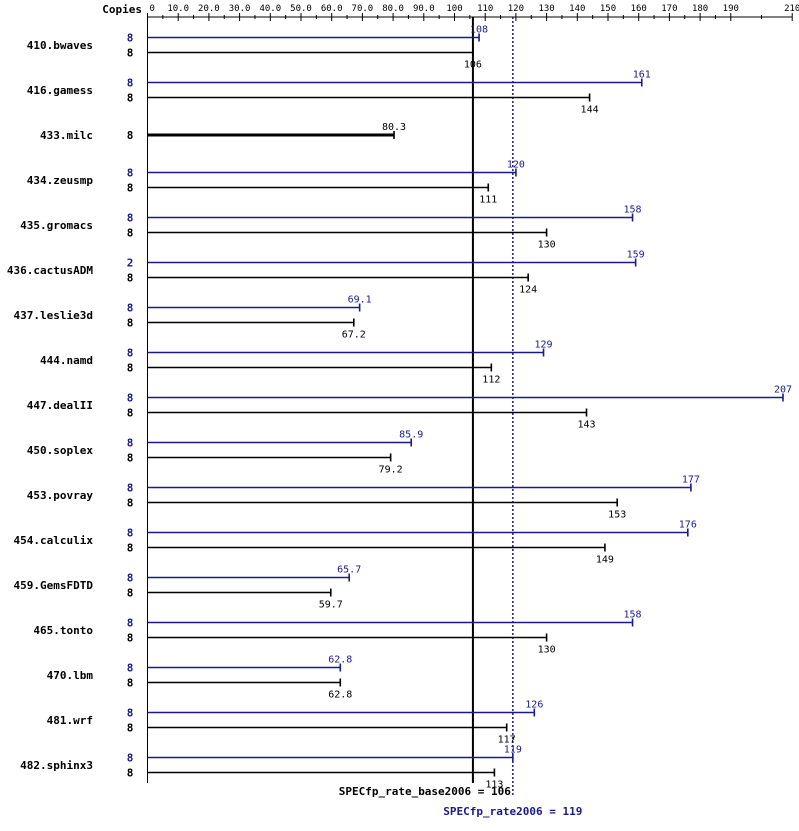 This screenshot has width=799, height=831. Describe the element at coordinates (178, 9) in the screenshot. I see `x-tick-label: 10.0` at that location.